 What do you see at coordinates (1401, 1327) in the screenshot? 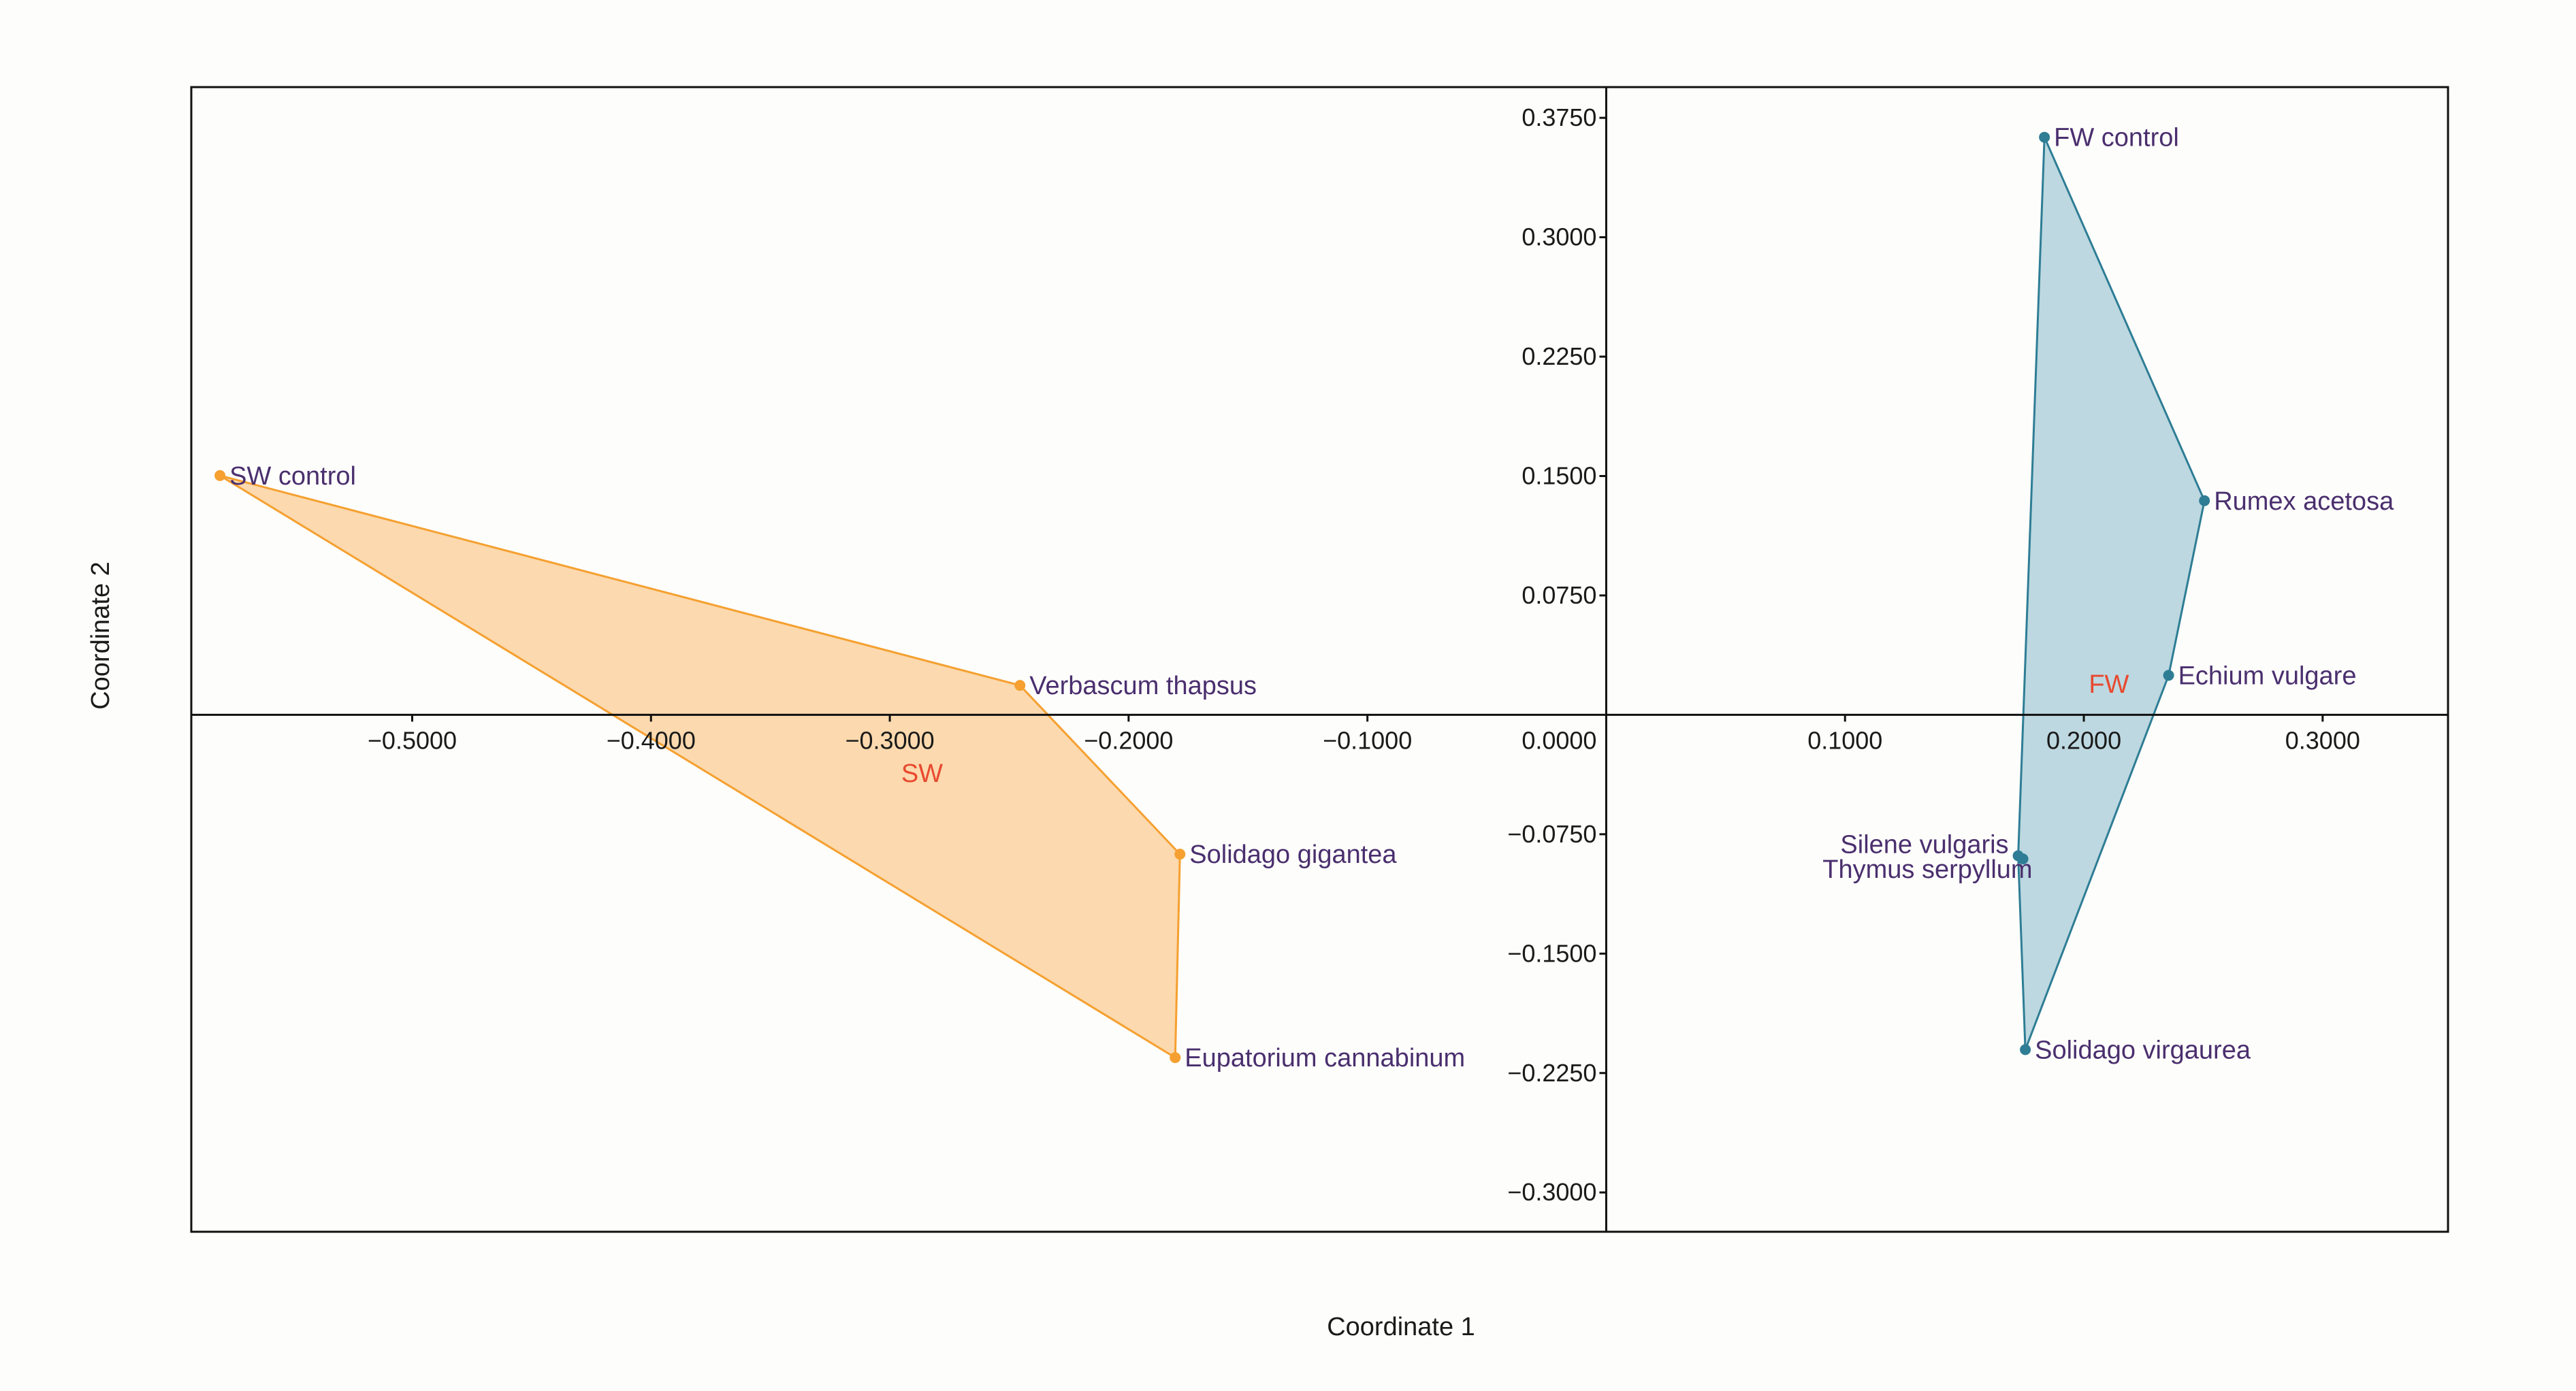
I see `x-axis-title: Coordinate 1` at bounding box center [1401, 1327].